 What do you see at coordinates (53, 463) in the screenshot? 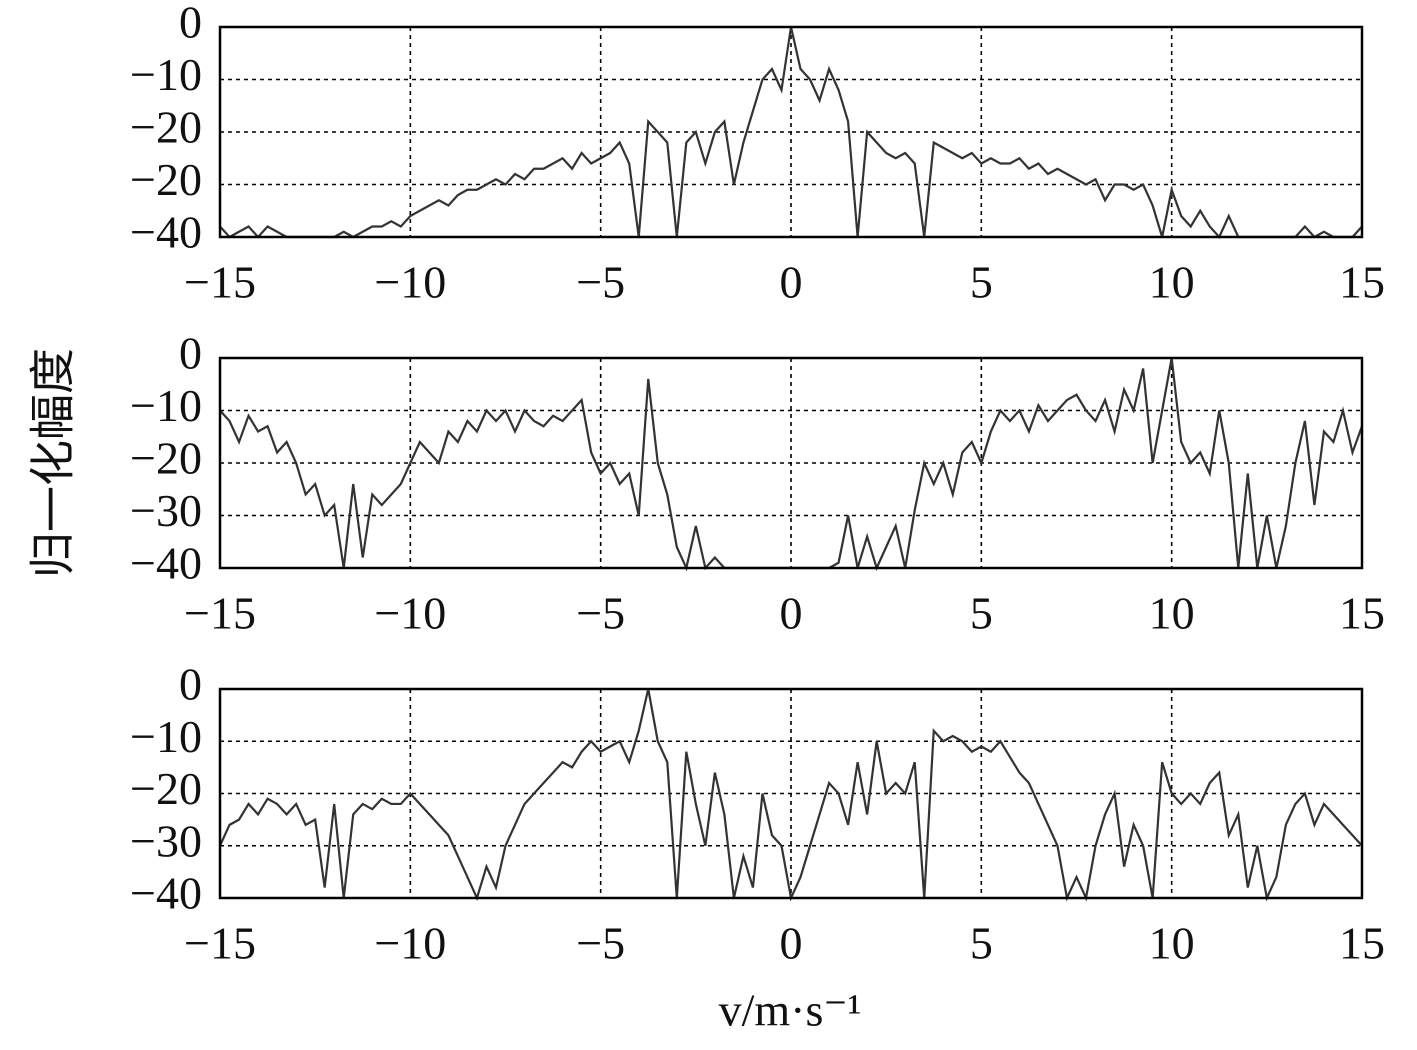
I see `y-axis-label: 归一化幅度` at bounding box center [53, 463].